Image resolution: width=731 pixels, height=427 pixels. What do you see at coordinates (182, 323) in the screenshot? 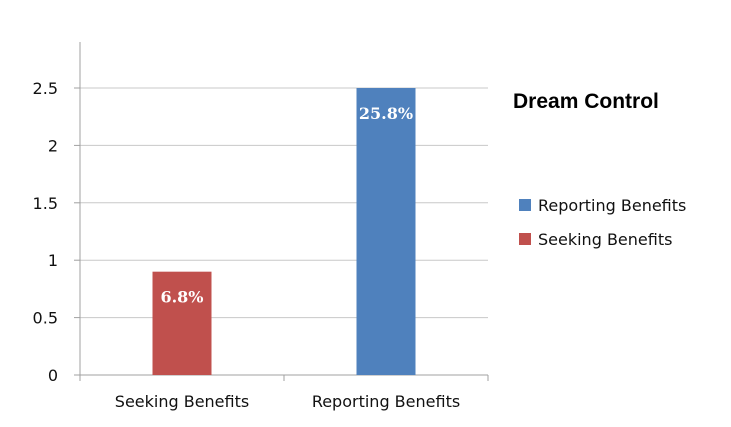
I see `bar-seeking-benefits` at bounding box center [182, 323].